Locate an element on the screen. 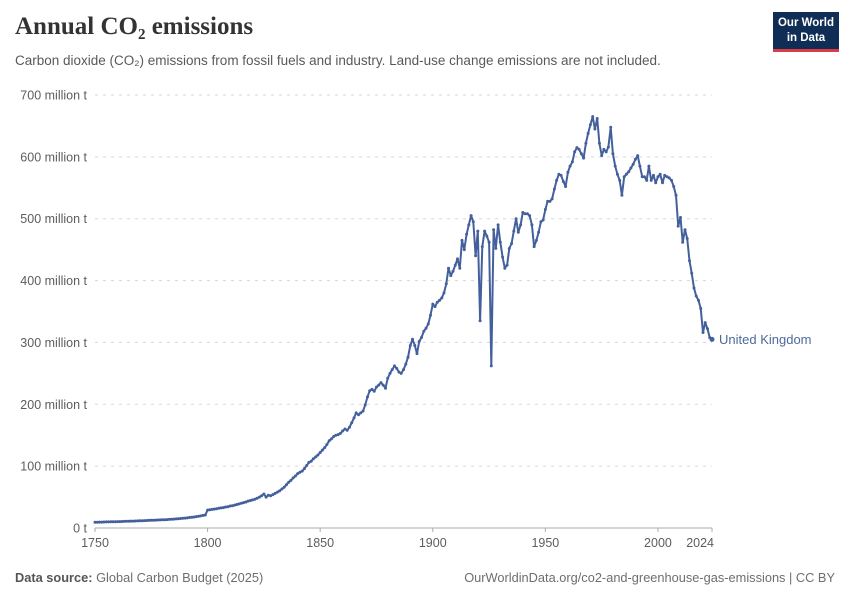  y-axis-tick-label: 400 million t is located at coordinates (53, 281).